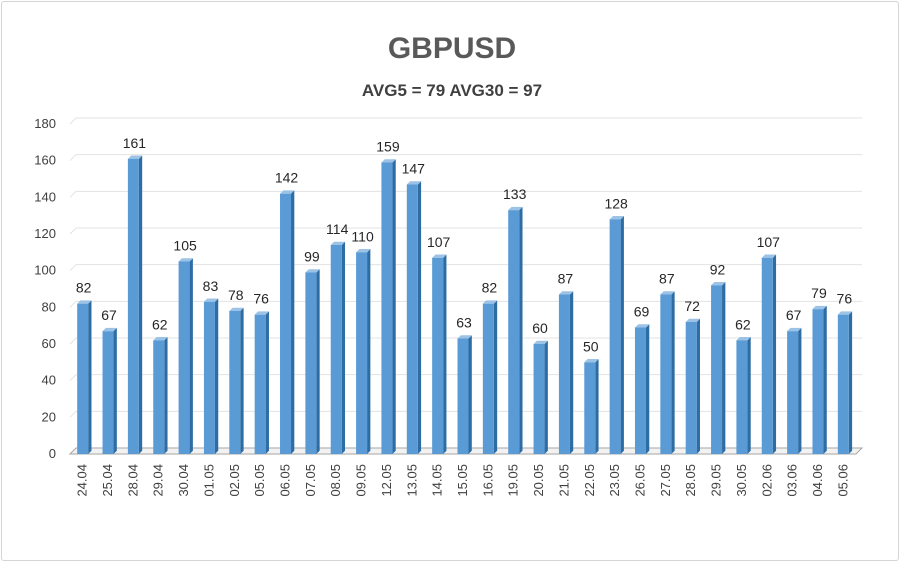  Describe the element at coordinates (591, 346) in the screenshot. I see `data-label: 50` at that location.